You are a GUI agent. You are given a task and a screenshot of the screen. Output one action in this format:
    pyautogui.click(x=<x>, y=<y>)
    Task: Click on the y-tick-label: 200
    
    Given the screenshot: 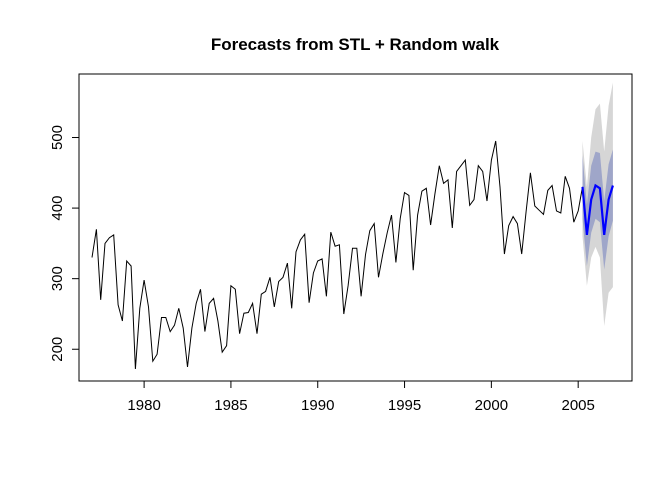 What is the action you would take?
    pyautogui.click(x=57, y=349)
    